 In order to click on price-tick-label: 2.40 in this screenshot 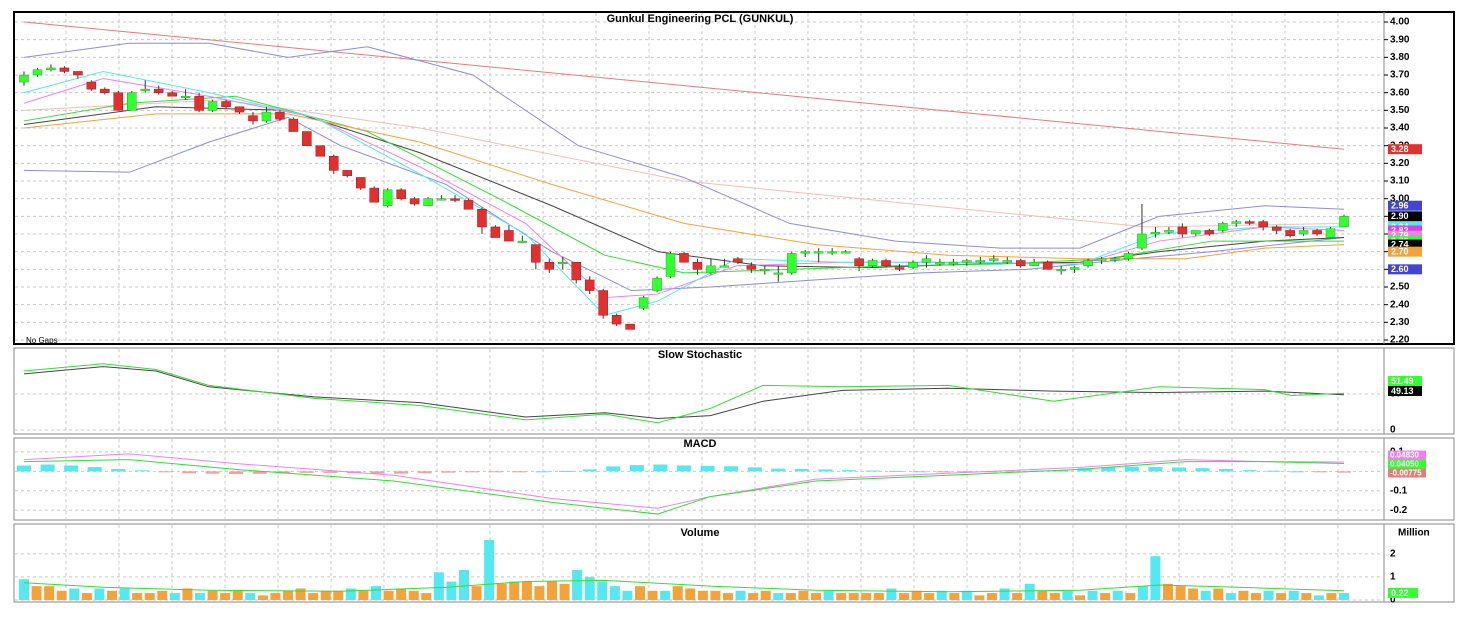, I will do `click(1400, 304)`.